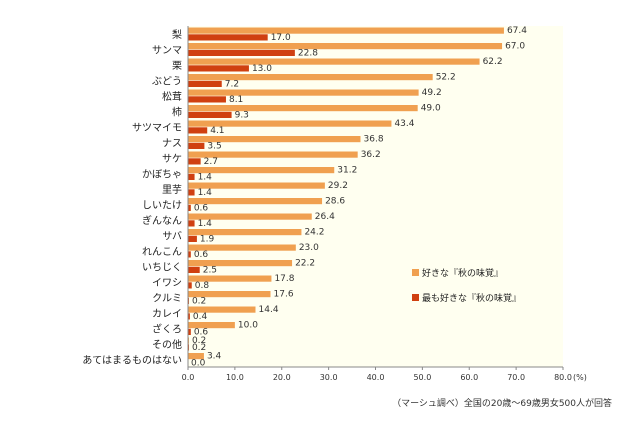  I want to click on category-label: サンマ, so click(167, 50).